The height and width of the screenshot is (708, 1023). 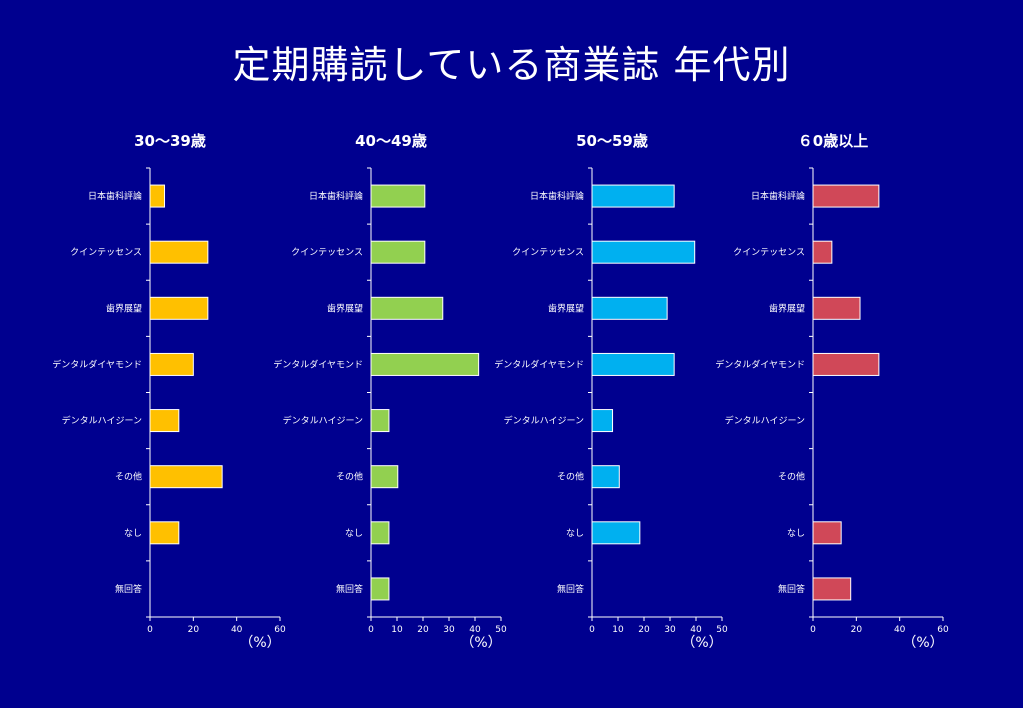 I want to click on panel-title: 40～49歳, so click(x=391, y=141).